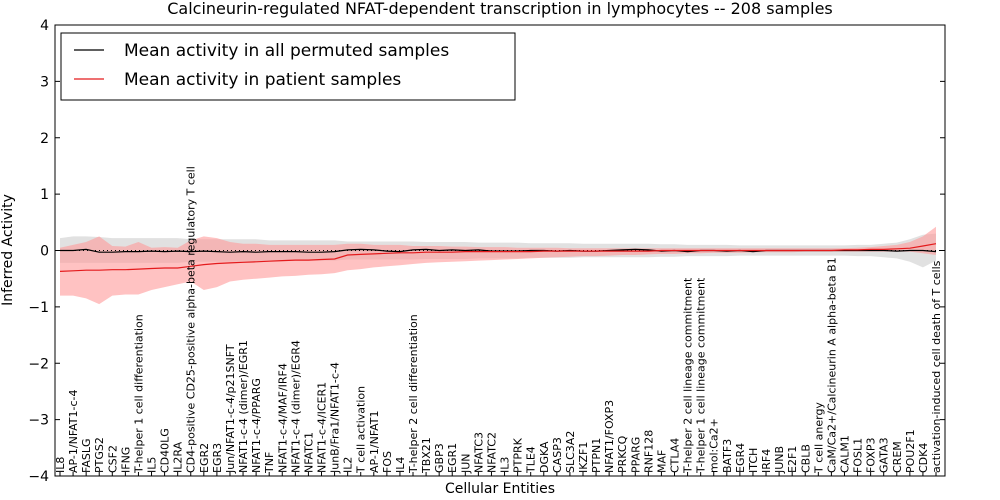 This screenshot has width=1000, height=500. What do you see at coordinates (661, 461) in the screenshot?
I see `x-tick-label: MAF` at bounding box center [661, 461].